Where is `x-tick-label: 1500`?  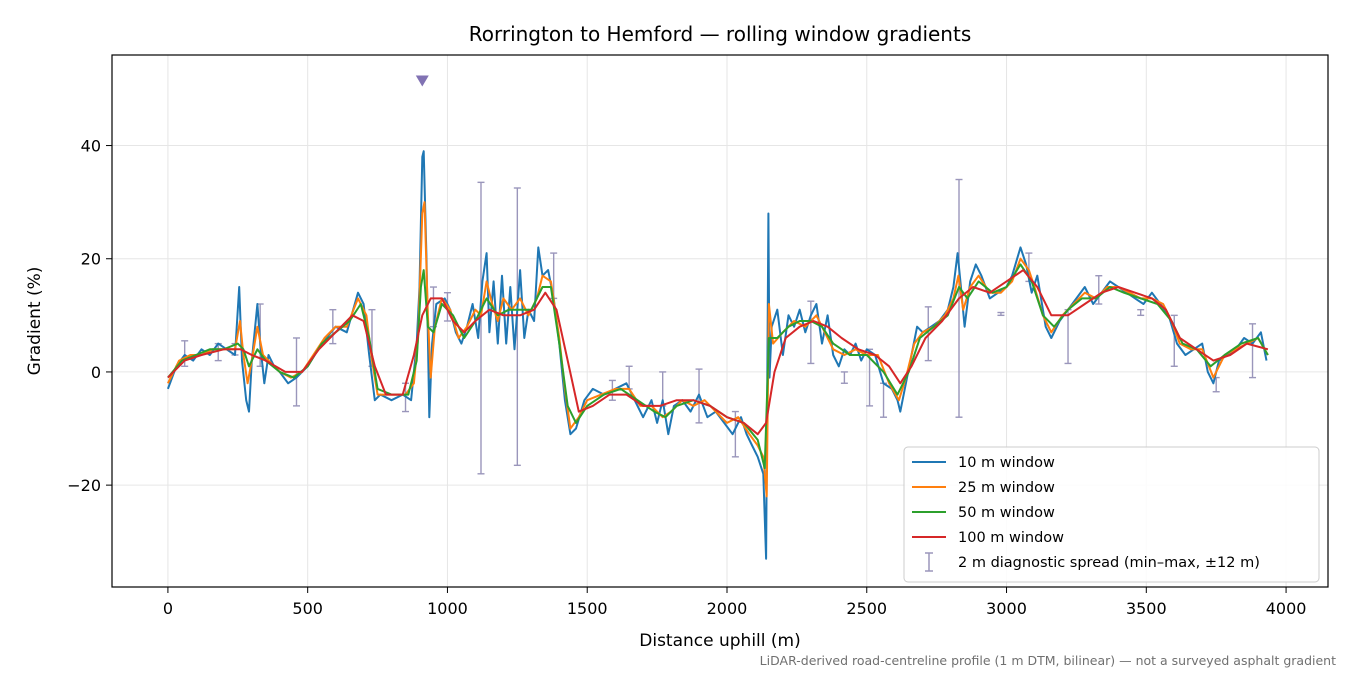 x-tick-label: 1500 is located at coordinates (587, 608).